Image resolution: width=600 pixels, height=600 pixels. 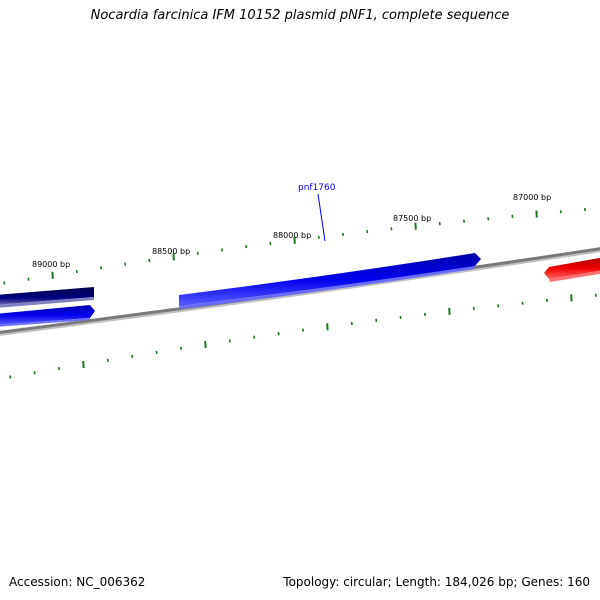 I want to click on gene-navy, so click(x=47, y=297).